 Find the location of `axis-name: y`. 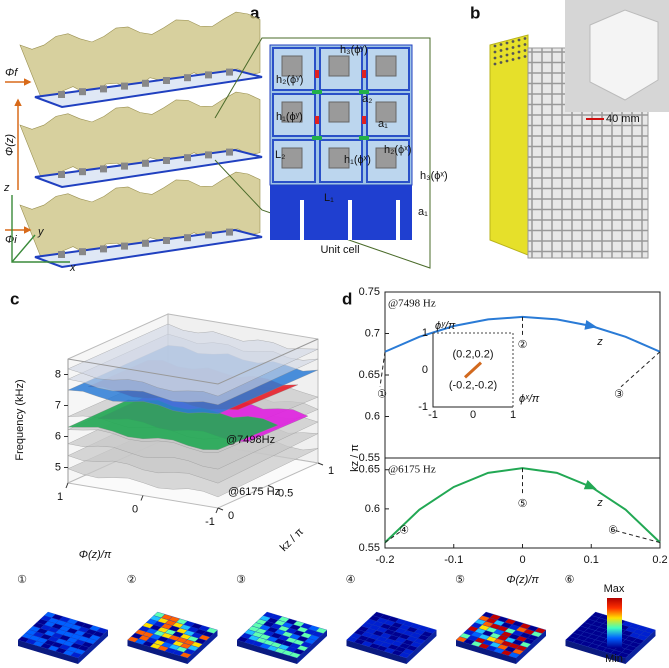

axis-name: y is located at coordinates (41, 232).